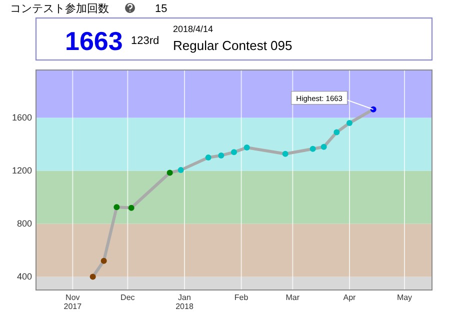 This screenshot has width=462, height=320. Describe the element at coordinates (193, 29) in the screenshot. I see `text: 2018/4/14` at that location.